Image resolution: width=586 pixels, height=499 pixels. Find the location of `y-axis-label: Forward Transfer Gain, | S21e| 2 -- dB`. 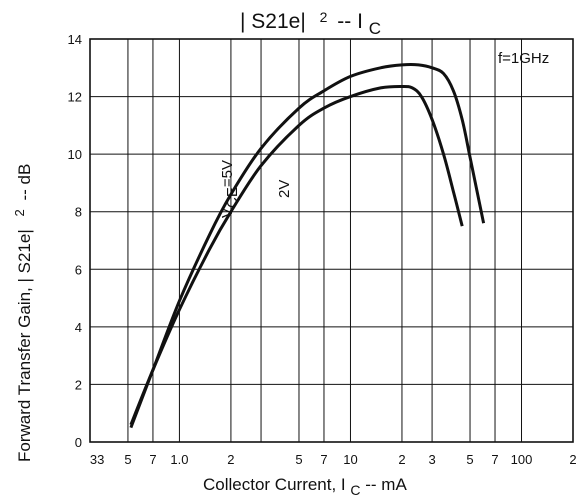

y-axis-label: Forward Transfer Gain, | S21e| 2 -- dB is located at coordinates (21, 313).